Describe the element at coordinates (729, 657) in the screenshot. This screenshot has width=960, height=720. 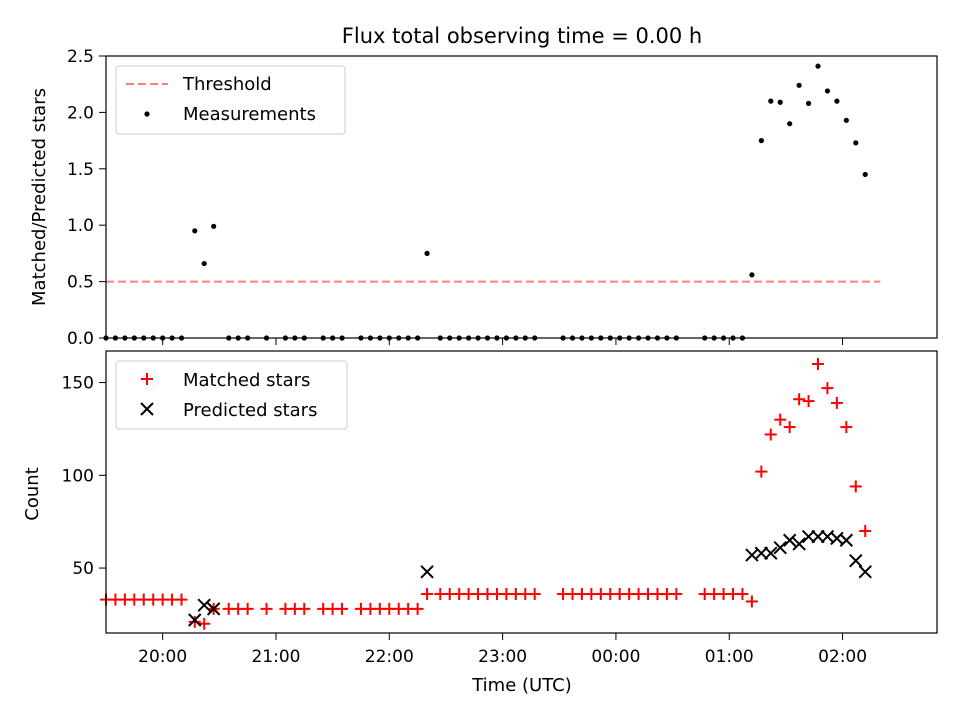
I see `x-tick-label: 01:00` at that location.